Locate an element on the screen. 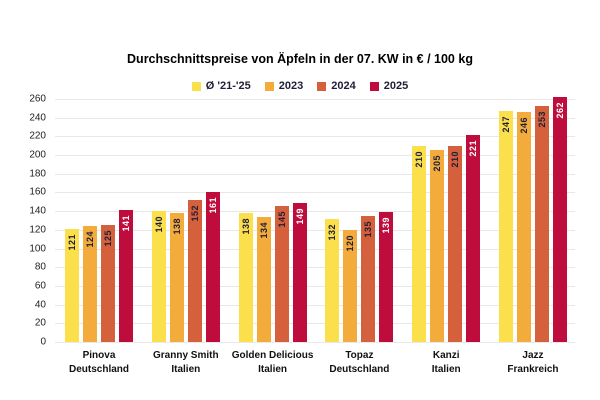  y-tick-label: 180 is located at coordinates (37, 174).